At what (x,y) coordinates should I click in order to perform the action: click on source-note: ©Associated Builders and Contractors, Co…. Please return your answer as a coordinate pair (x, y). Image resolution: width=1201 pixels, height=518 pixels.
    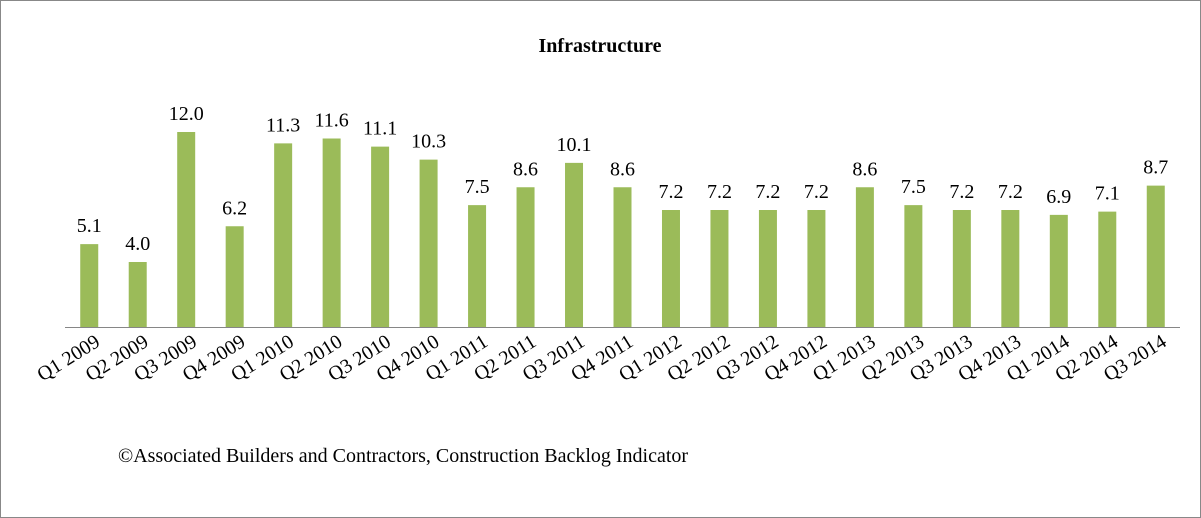
    Looking at the image, I should click on (403, 456).